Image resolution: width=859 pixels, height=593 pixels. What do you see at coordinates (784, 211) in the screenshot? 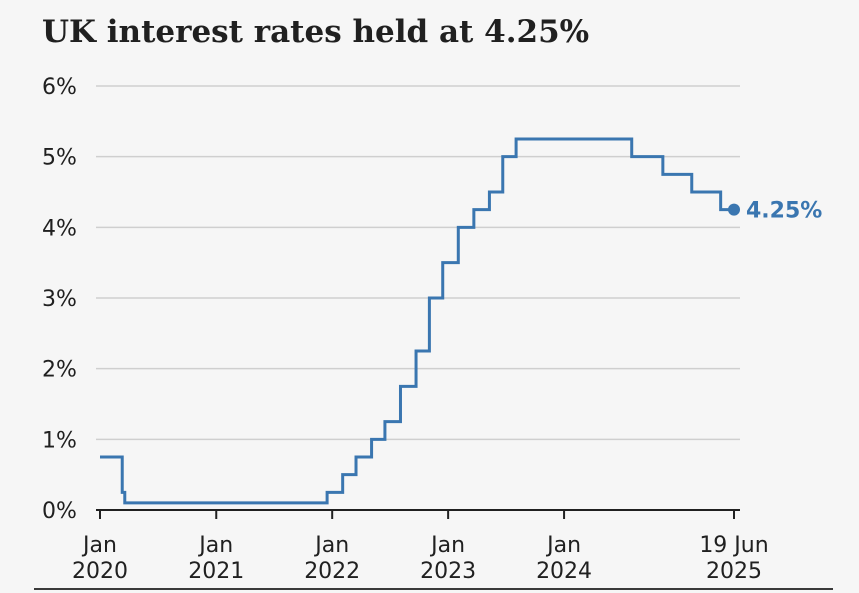
I see `end-value-label: 4.25%` at bounding box center [784, 211].